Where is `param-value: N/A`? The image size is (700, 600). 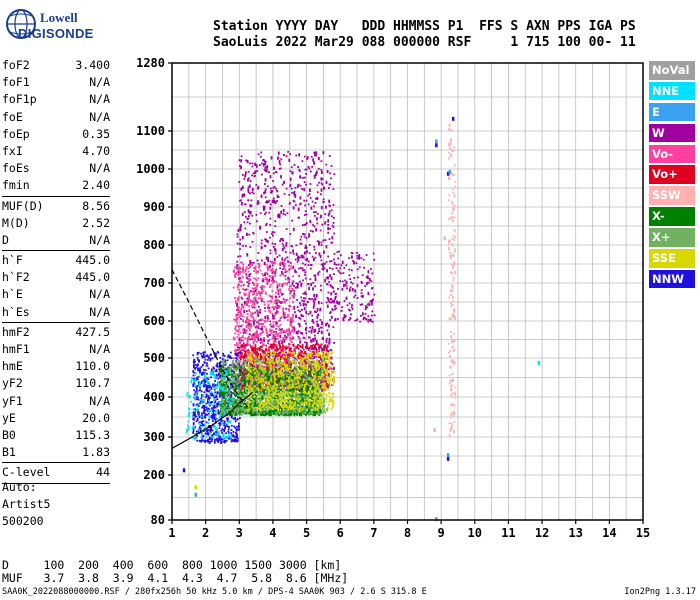
param-value: N/A is located at coordinates (99, 349).